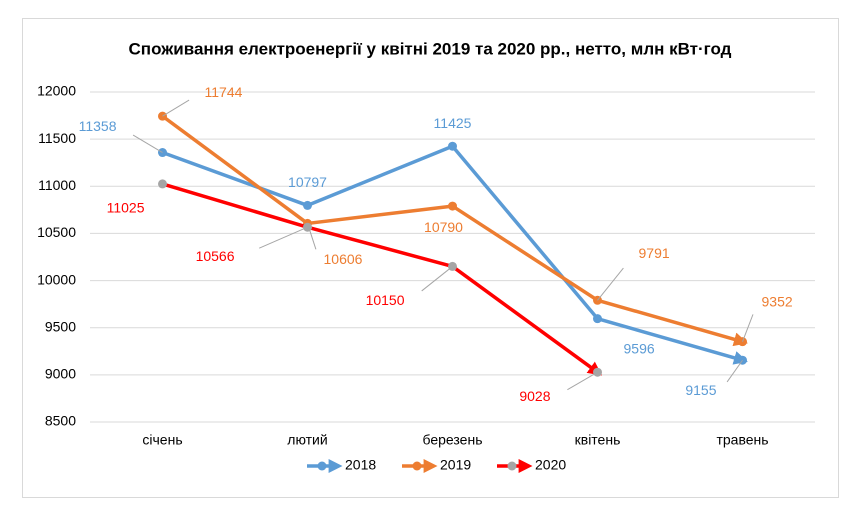 The height and width of the screenshot is (530, 864). Describe the element at coordinates (742, 440) in the screenshot. I see `x-tick-label: травень` at that location.